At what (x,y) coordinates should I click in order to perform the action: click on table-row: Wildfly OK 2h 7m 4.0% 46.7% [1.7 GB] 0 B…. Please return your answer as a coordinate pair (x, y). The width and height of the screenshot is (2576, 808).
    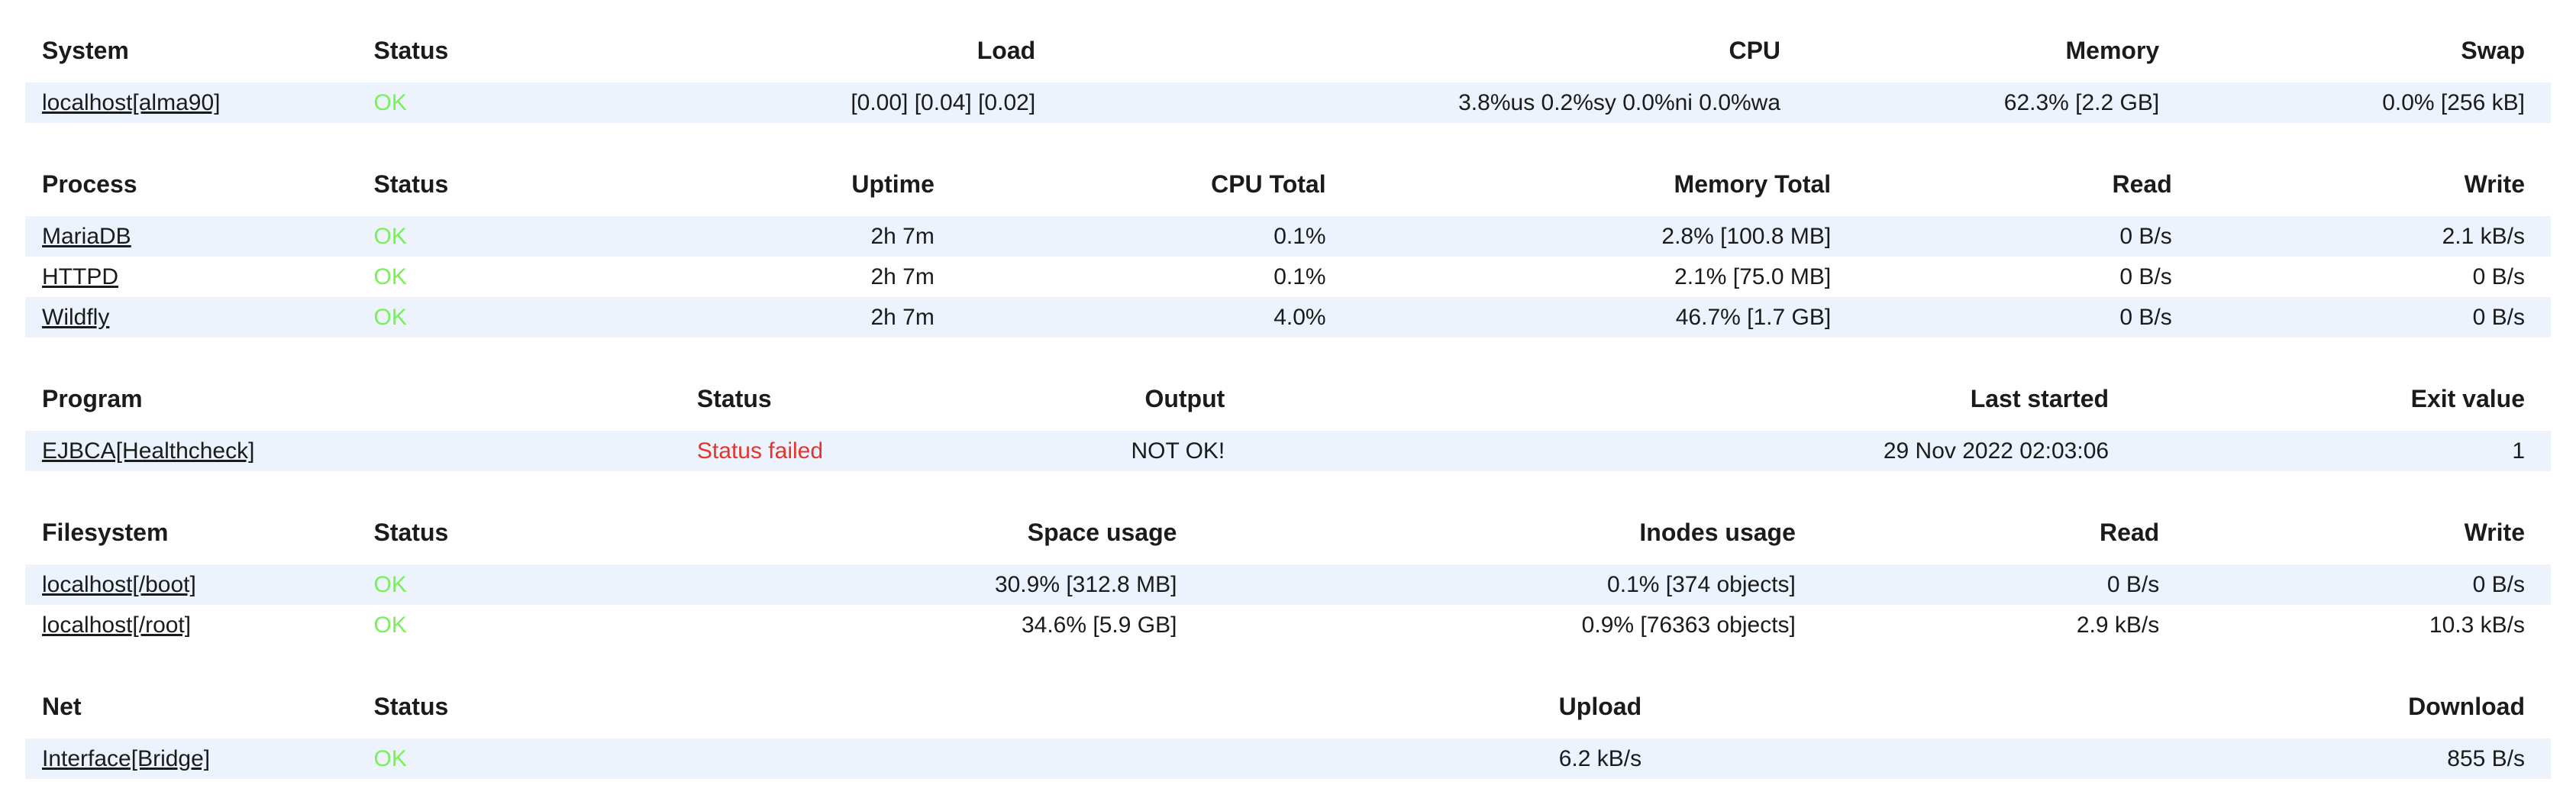
    Looking at the image, I should click on (1288, 317).